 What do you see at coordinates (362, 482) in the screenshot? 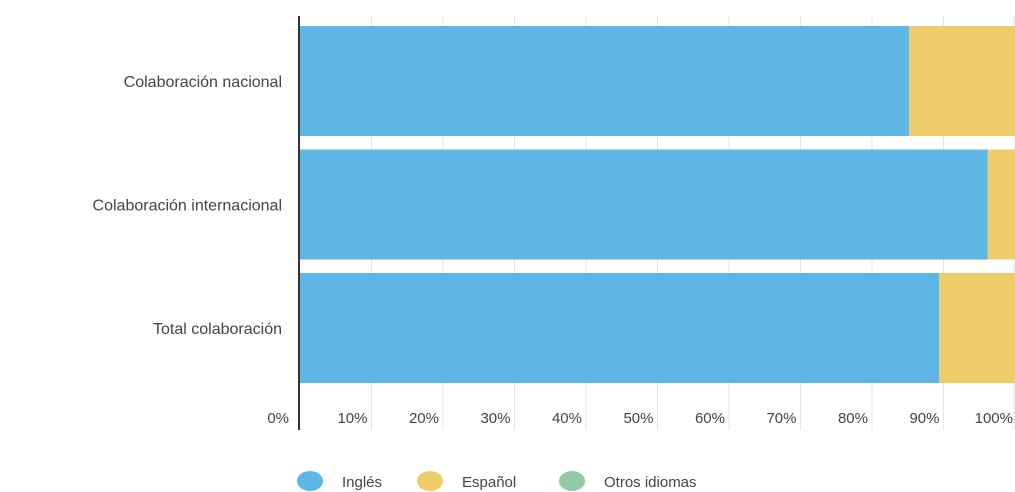
I see `legend-label-0: Inglés` at bounding box center [362, 482].